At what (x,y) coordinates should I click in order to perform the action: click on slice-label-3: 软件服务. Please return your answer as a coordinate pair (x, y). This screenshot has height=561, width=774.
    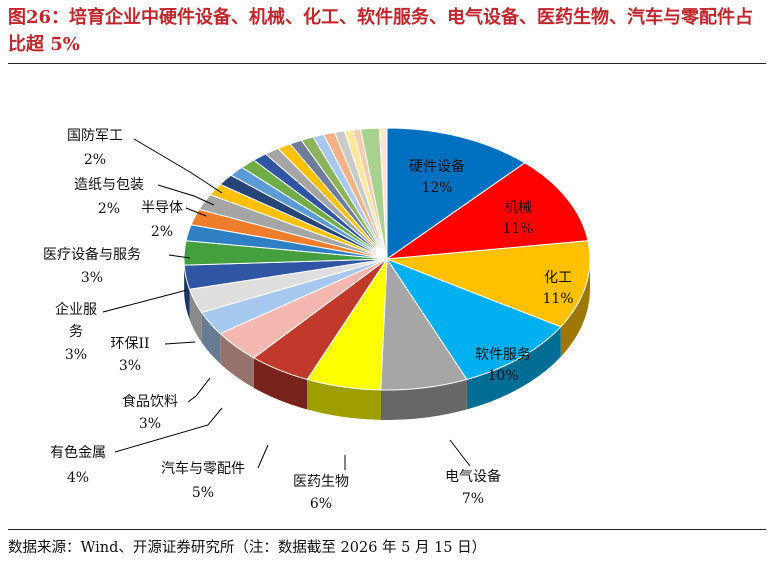
    Looking at the image, I should click on (503, 355).